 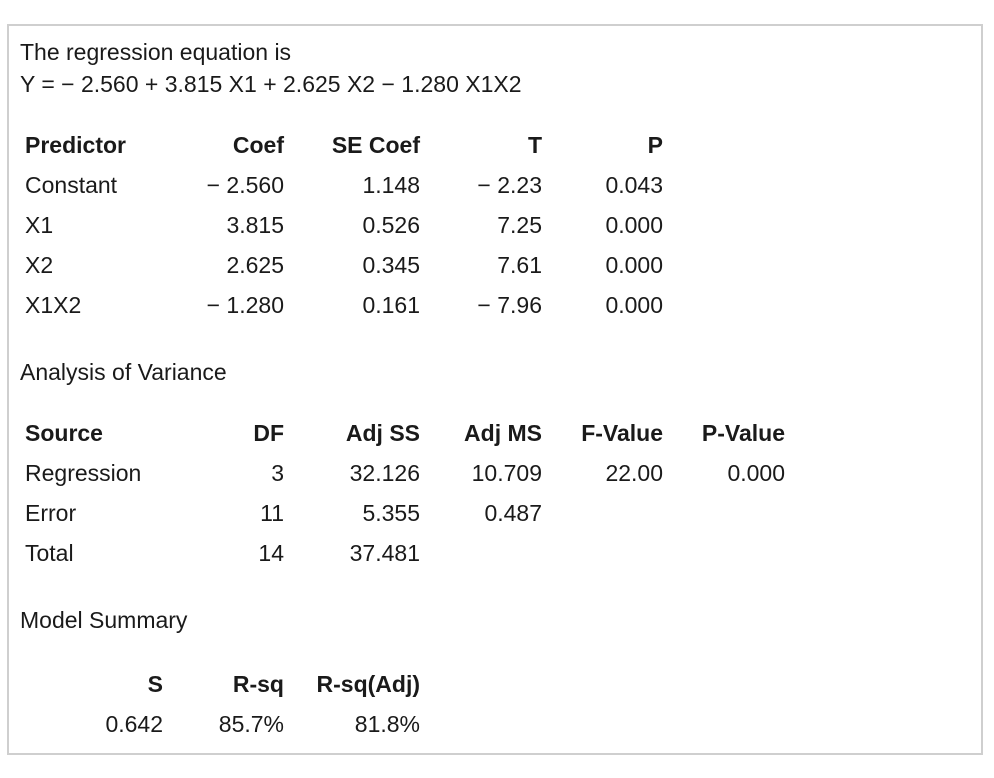 I want to click on column-header: S, so click(x=155, y=684).